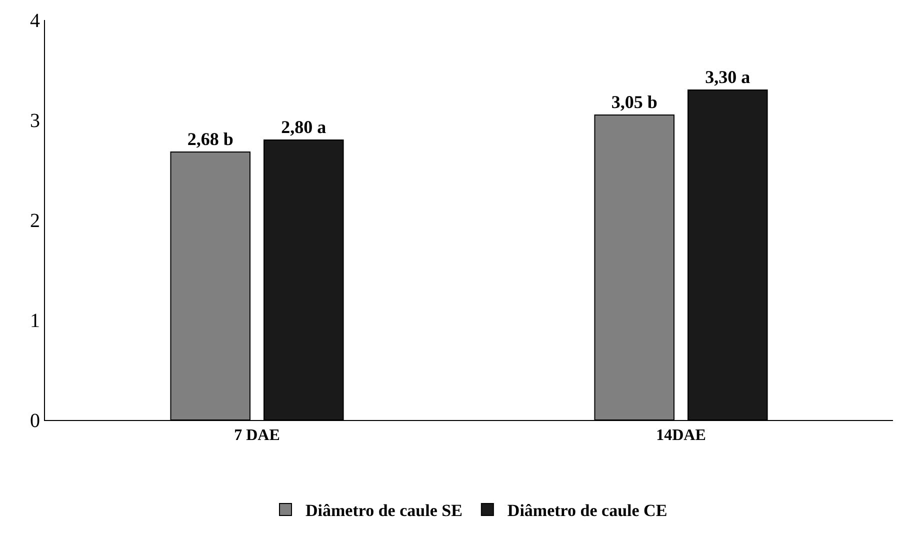 The width and height of the screenshot is (913, 540). Describe the element at coordinates (210, 139) in the screenshot. I see `data-label: 2,68 b` at that location.